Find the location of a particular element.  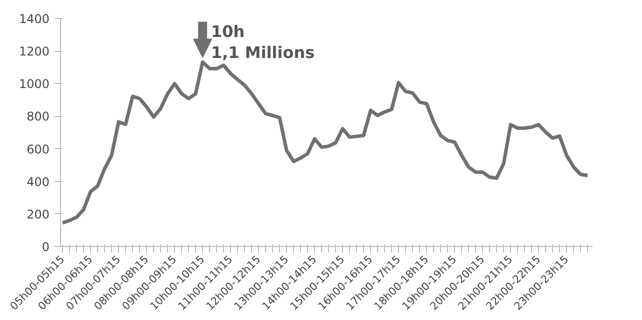

y-tick-label: 1200 is located at coordinates (34, 51).